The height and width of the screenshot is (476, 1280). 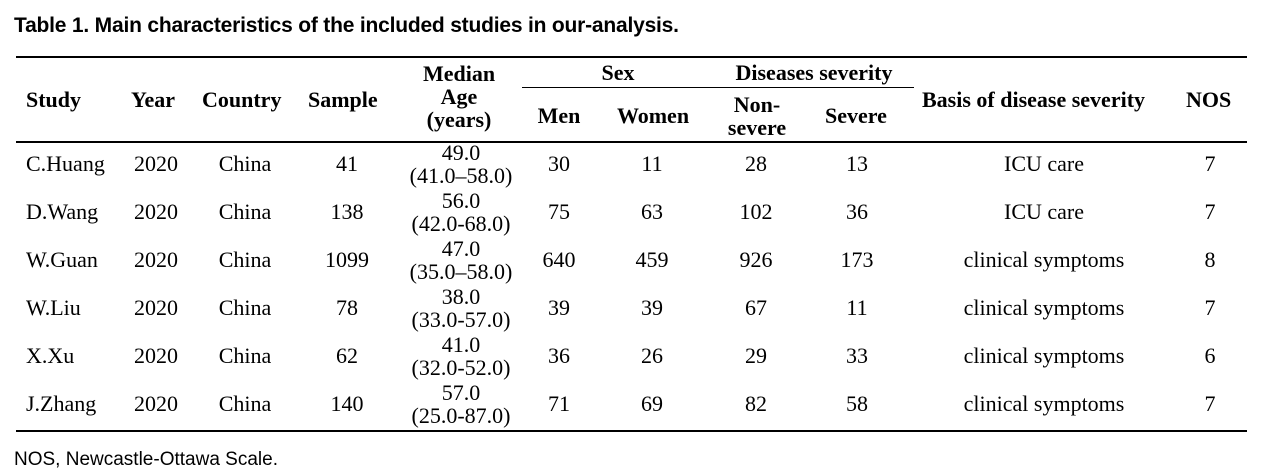 I want to click on cell-median-age: 38.0 (33.0-57.0), so click(x=461, y=308).